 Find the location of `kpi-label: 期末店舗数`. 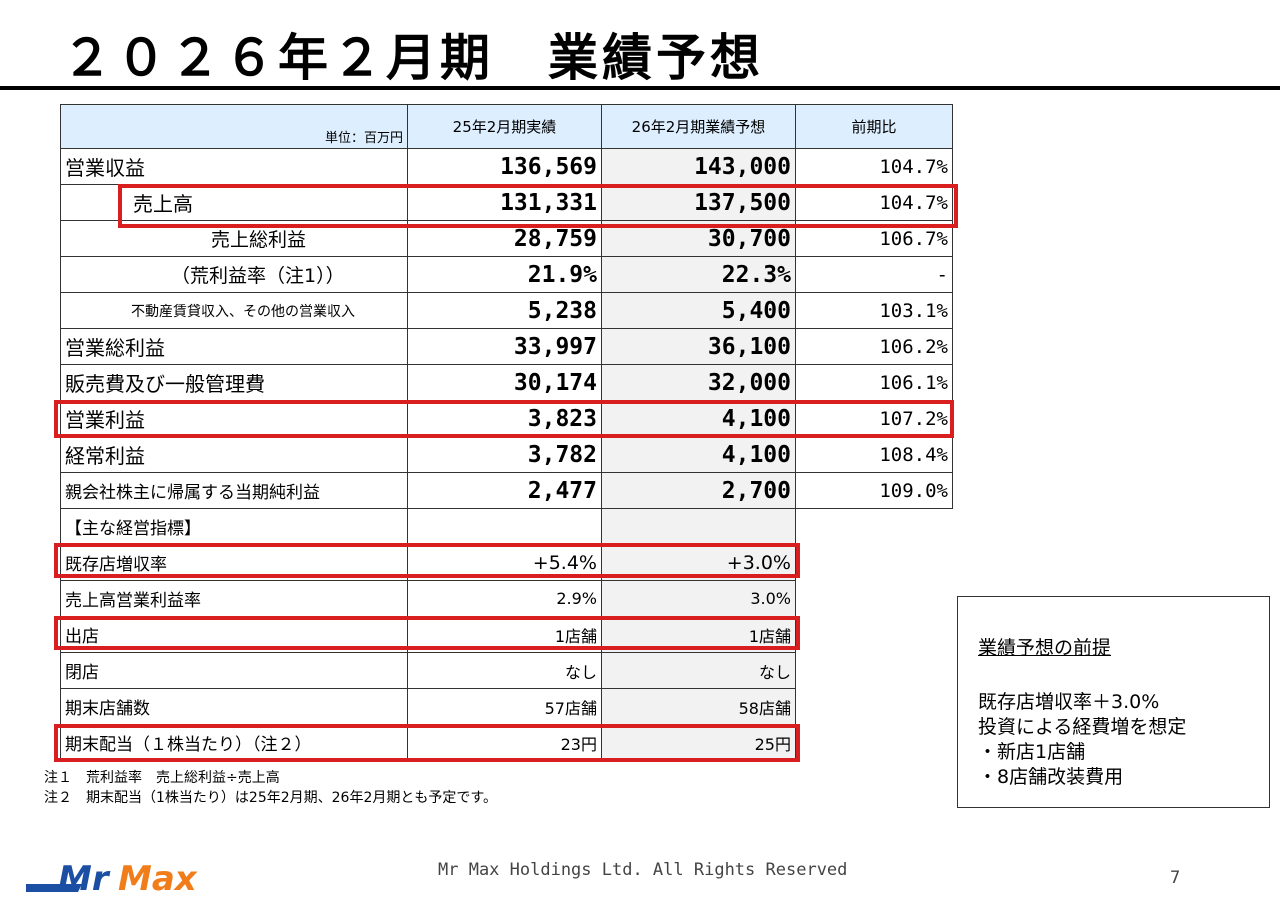

kpi-label: 期末店舗数 is located at coordinates (234, 706).